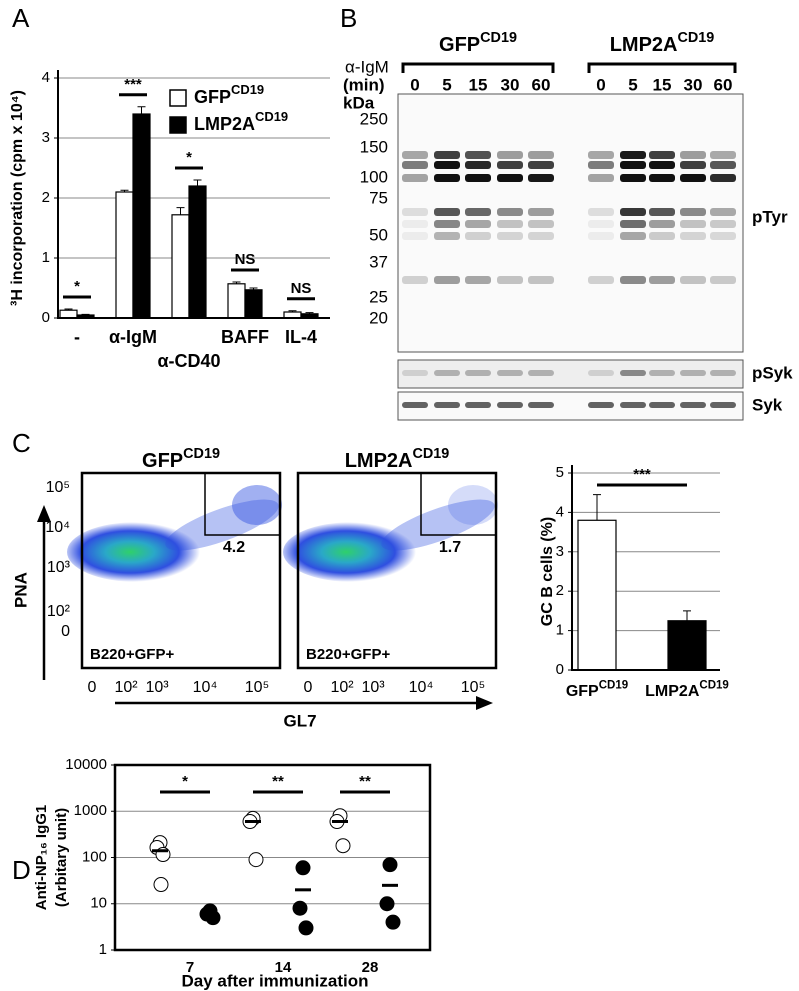 The image size is (799, 991). Describe the element at coordinates (365, 781) in the screenshot. I see `significance-label: **` at that location.